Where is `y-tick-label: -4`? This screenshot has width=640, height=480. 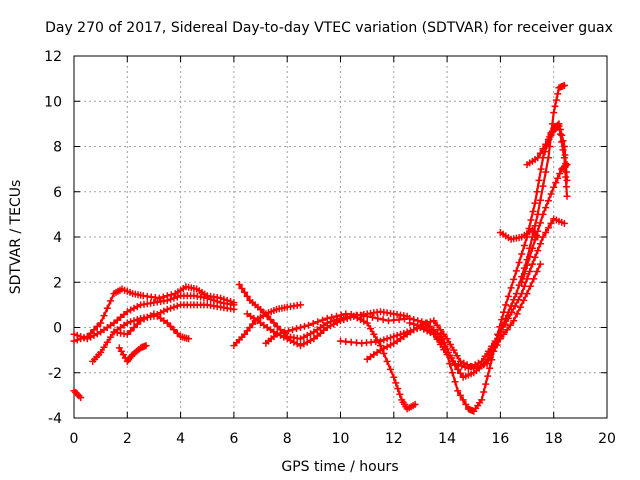 y-tick-label: -4 is located at coordinates (55, 419).